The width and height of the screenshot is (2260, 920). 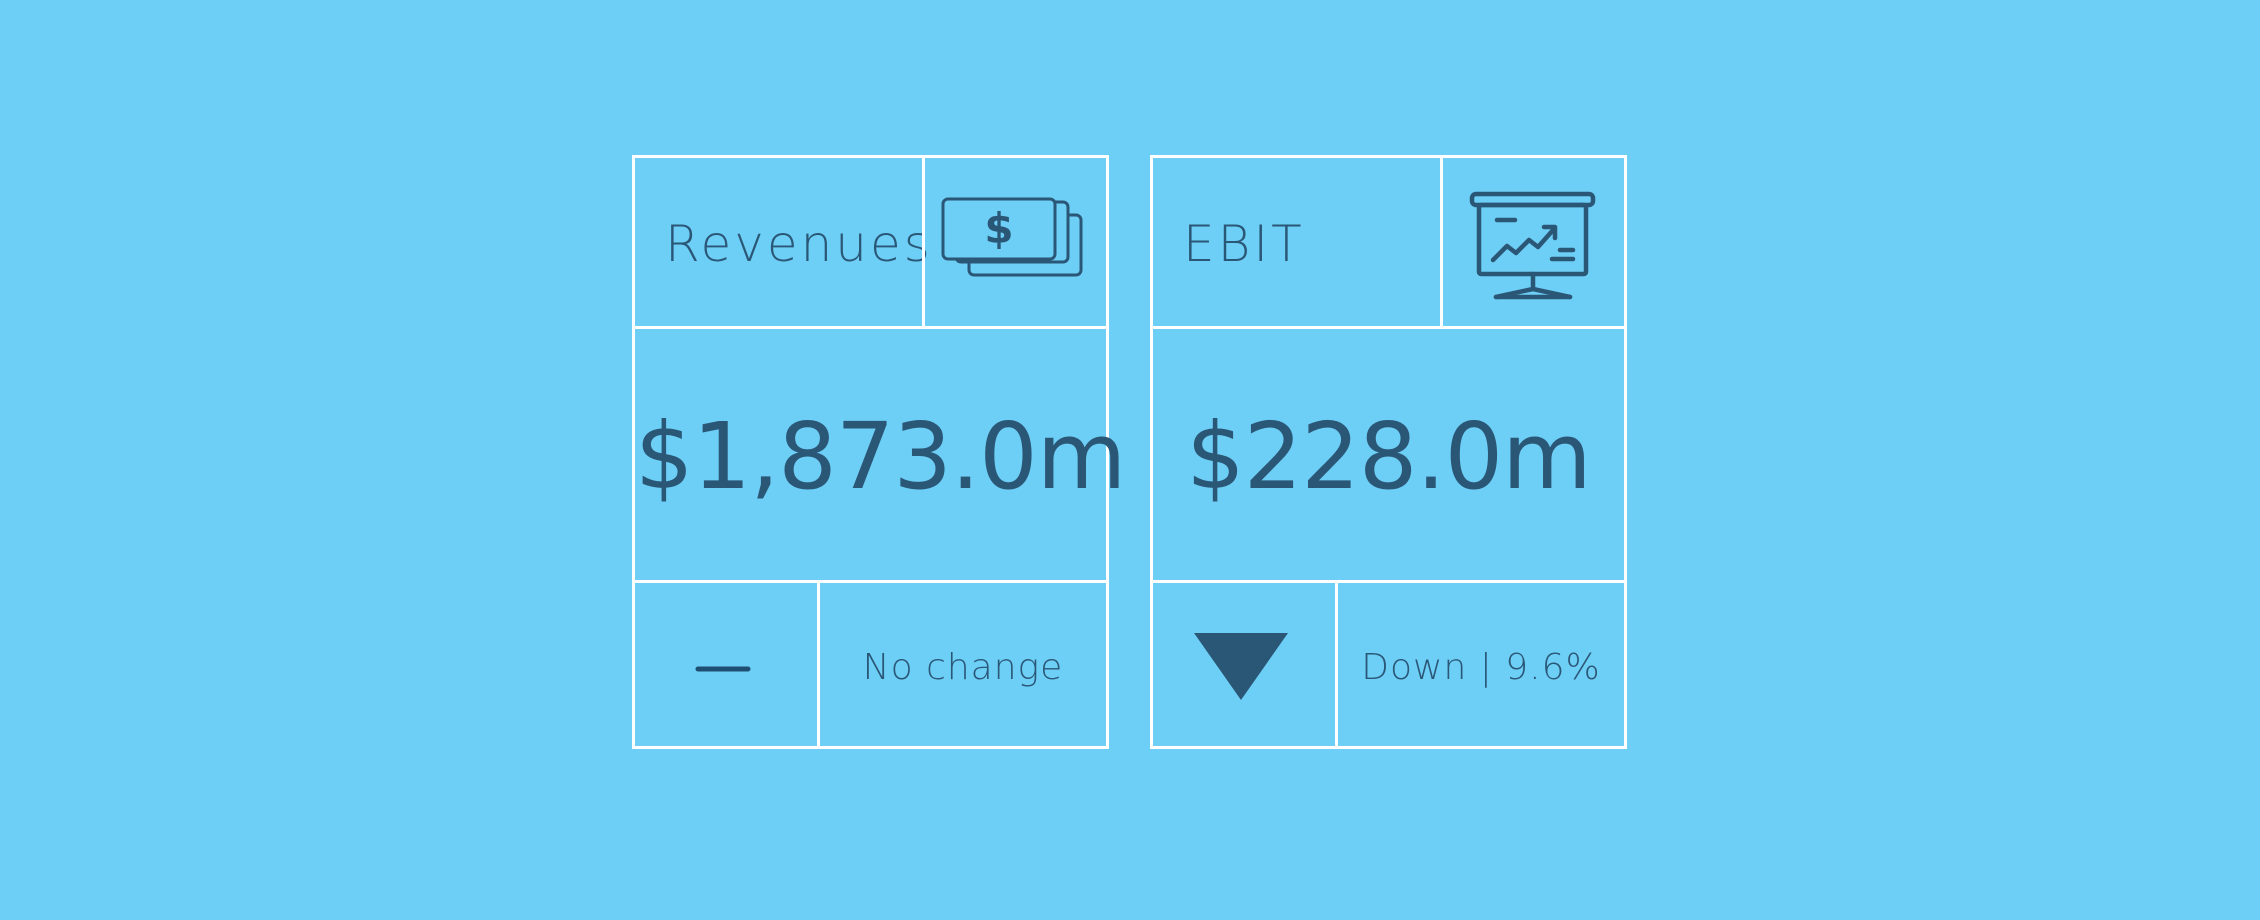 What do you see at coordinates (963, 667) in the screenshot?
I see `status-text: No change` at bounding box center [963, 667].